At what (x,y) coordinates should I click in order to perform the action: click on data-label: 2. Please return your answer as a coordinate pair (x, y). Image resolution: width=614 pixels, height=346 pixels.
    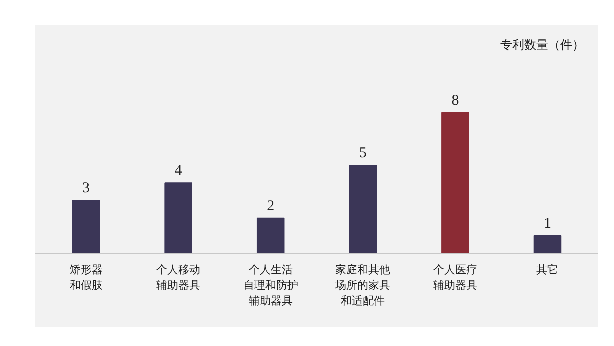
    Looking at the image, I should click on (271, 206).